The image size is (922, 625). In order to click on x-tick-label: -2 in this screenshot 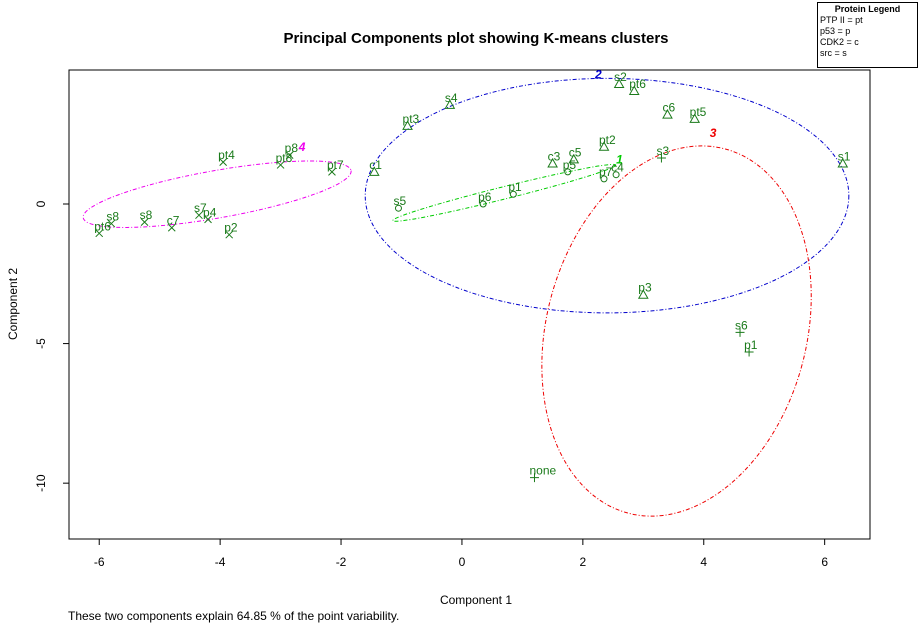, I will do `click(341, 562)`.